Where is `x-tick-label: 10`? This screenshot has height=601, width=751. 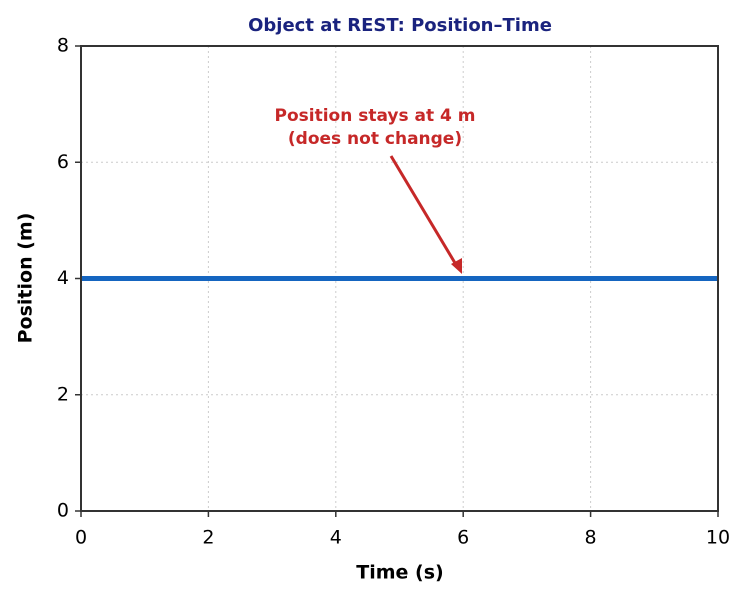 x-tick-label: 10 is located at coordinates (718, 538).